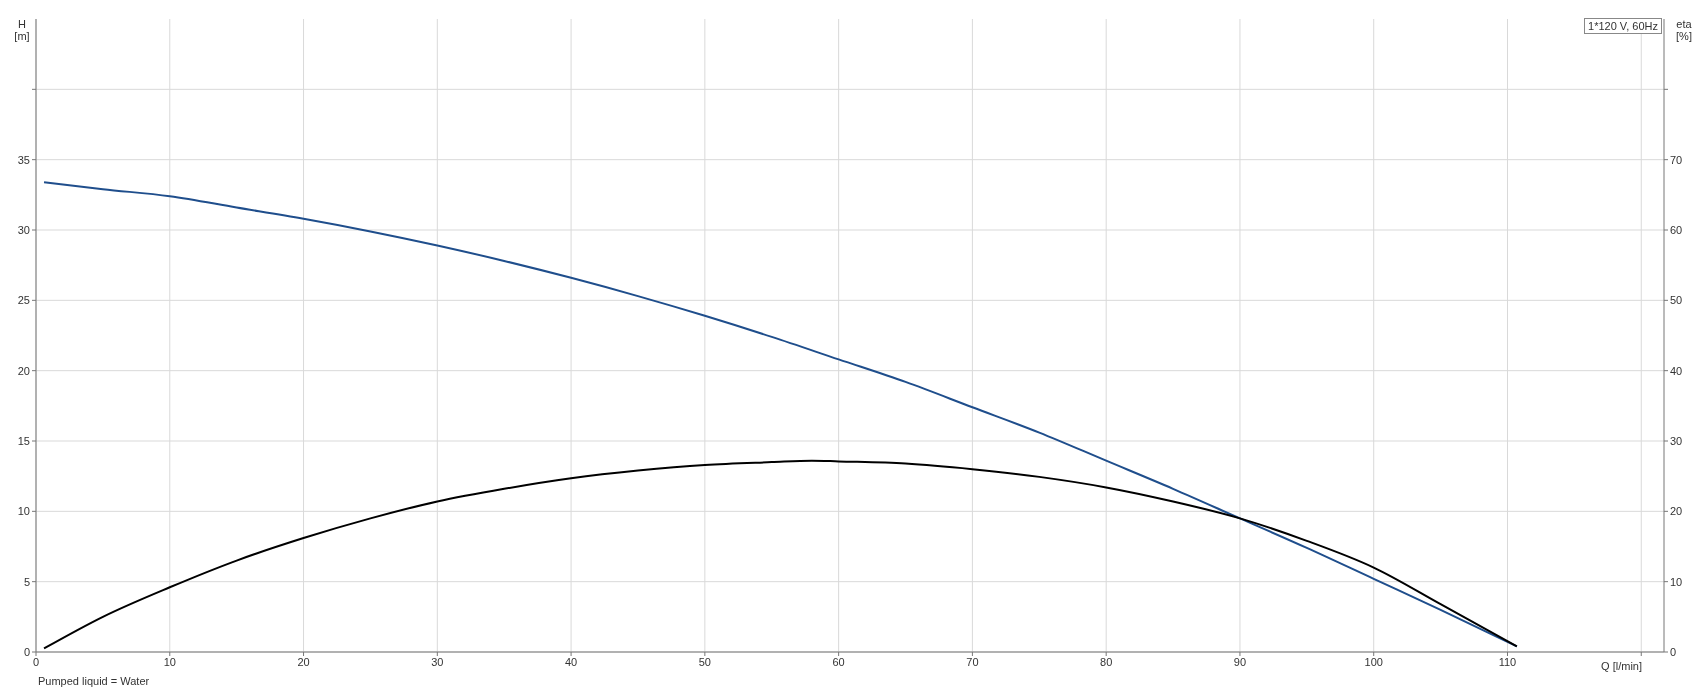  I want to click on x-tick-label: 90, so click(1240, 661).